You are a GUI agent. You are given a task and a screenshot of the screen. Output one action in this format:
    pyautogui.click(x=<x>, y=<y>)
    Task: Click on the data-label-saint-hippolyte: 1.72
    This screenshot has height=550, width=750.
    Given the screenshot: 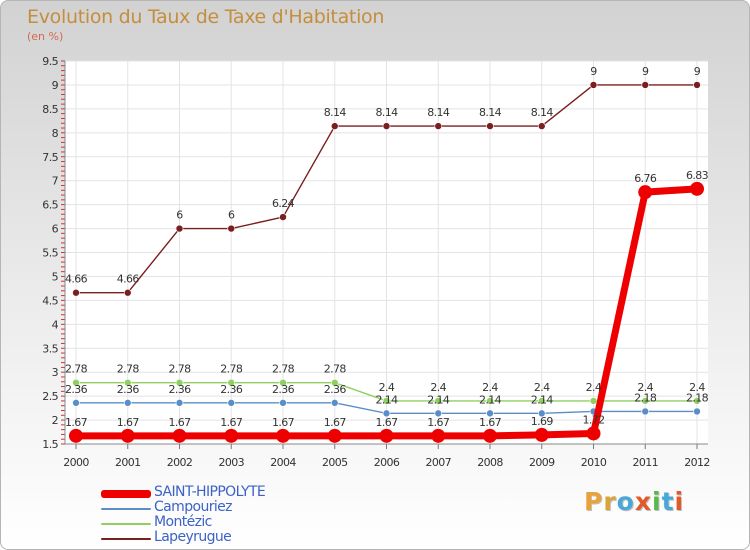 What is the action you would take?
    pyautogui.click(x=593, y=419)
    